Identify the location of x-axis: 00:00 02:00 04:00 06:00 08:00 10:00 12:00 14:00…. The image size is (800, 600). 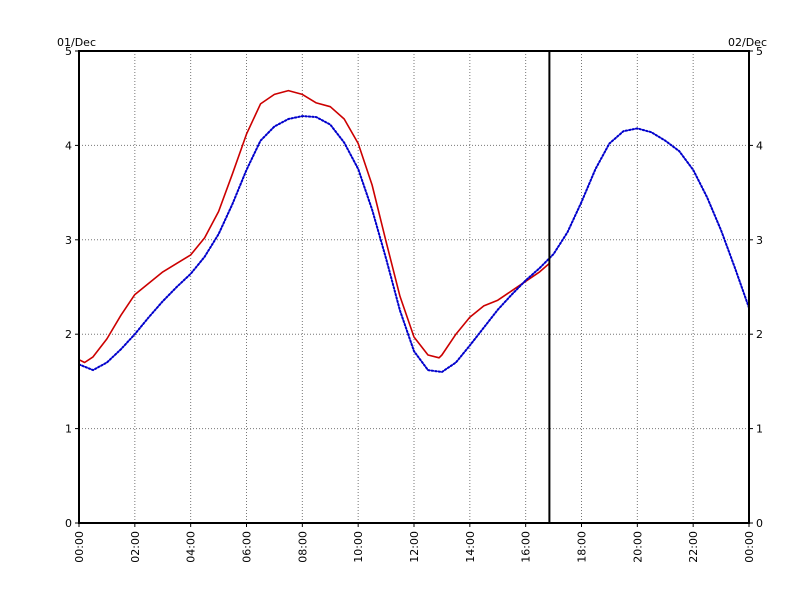
(414, 543).